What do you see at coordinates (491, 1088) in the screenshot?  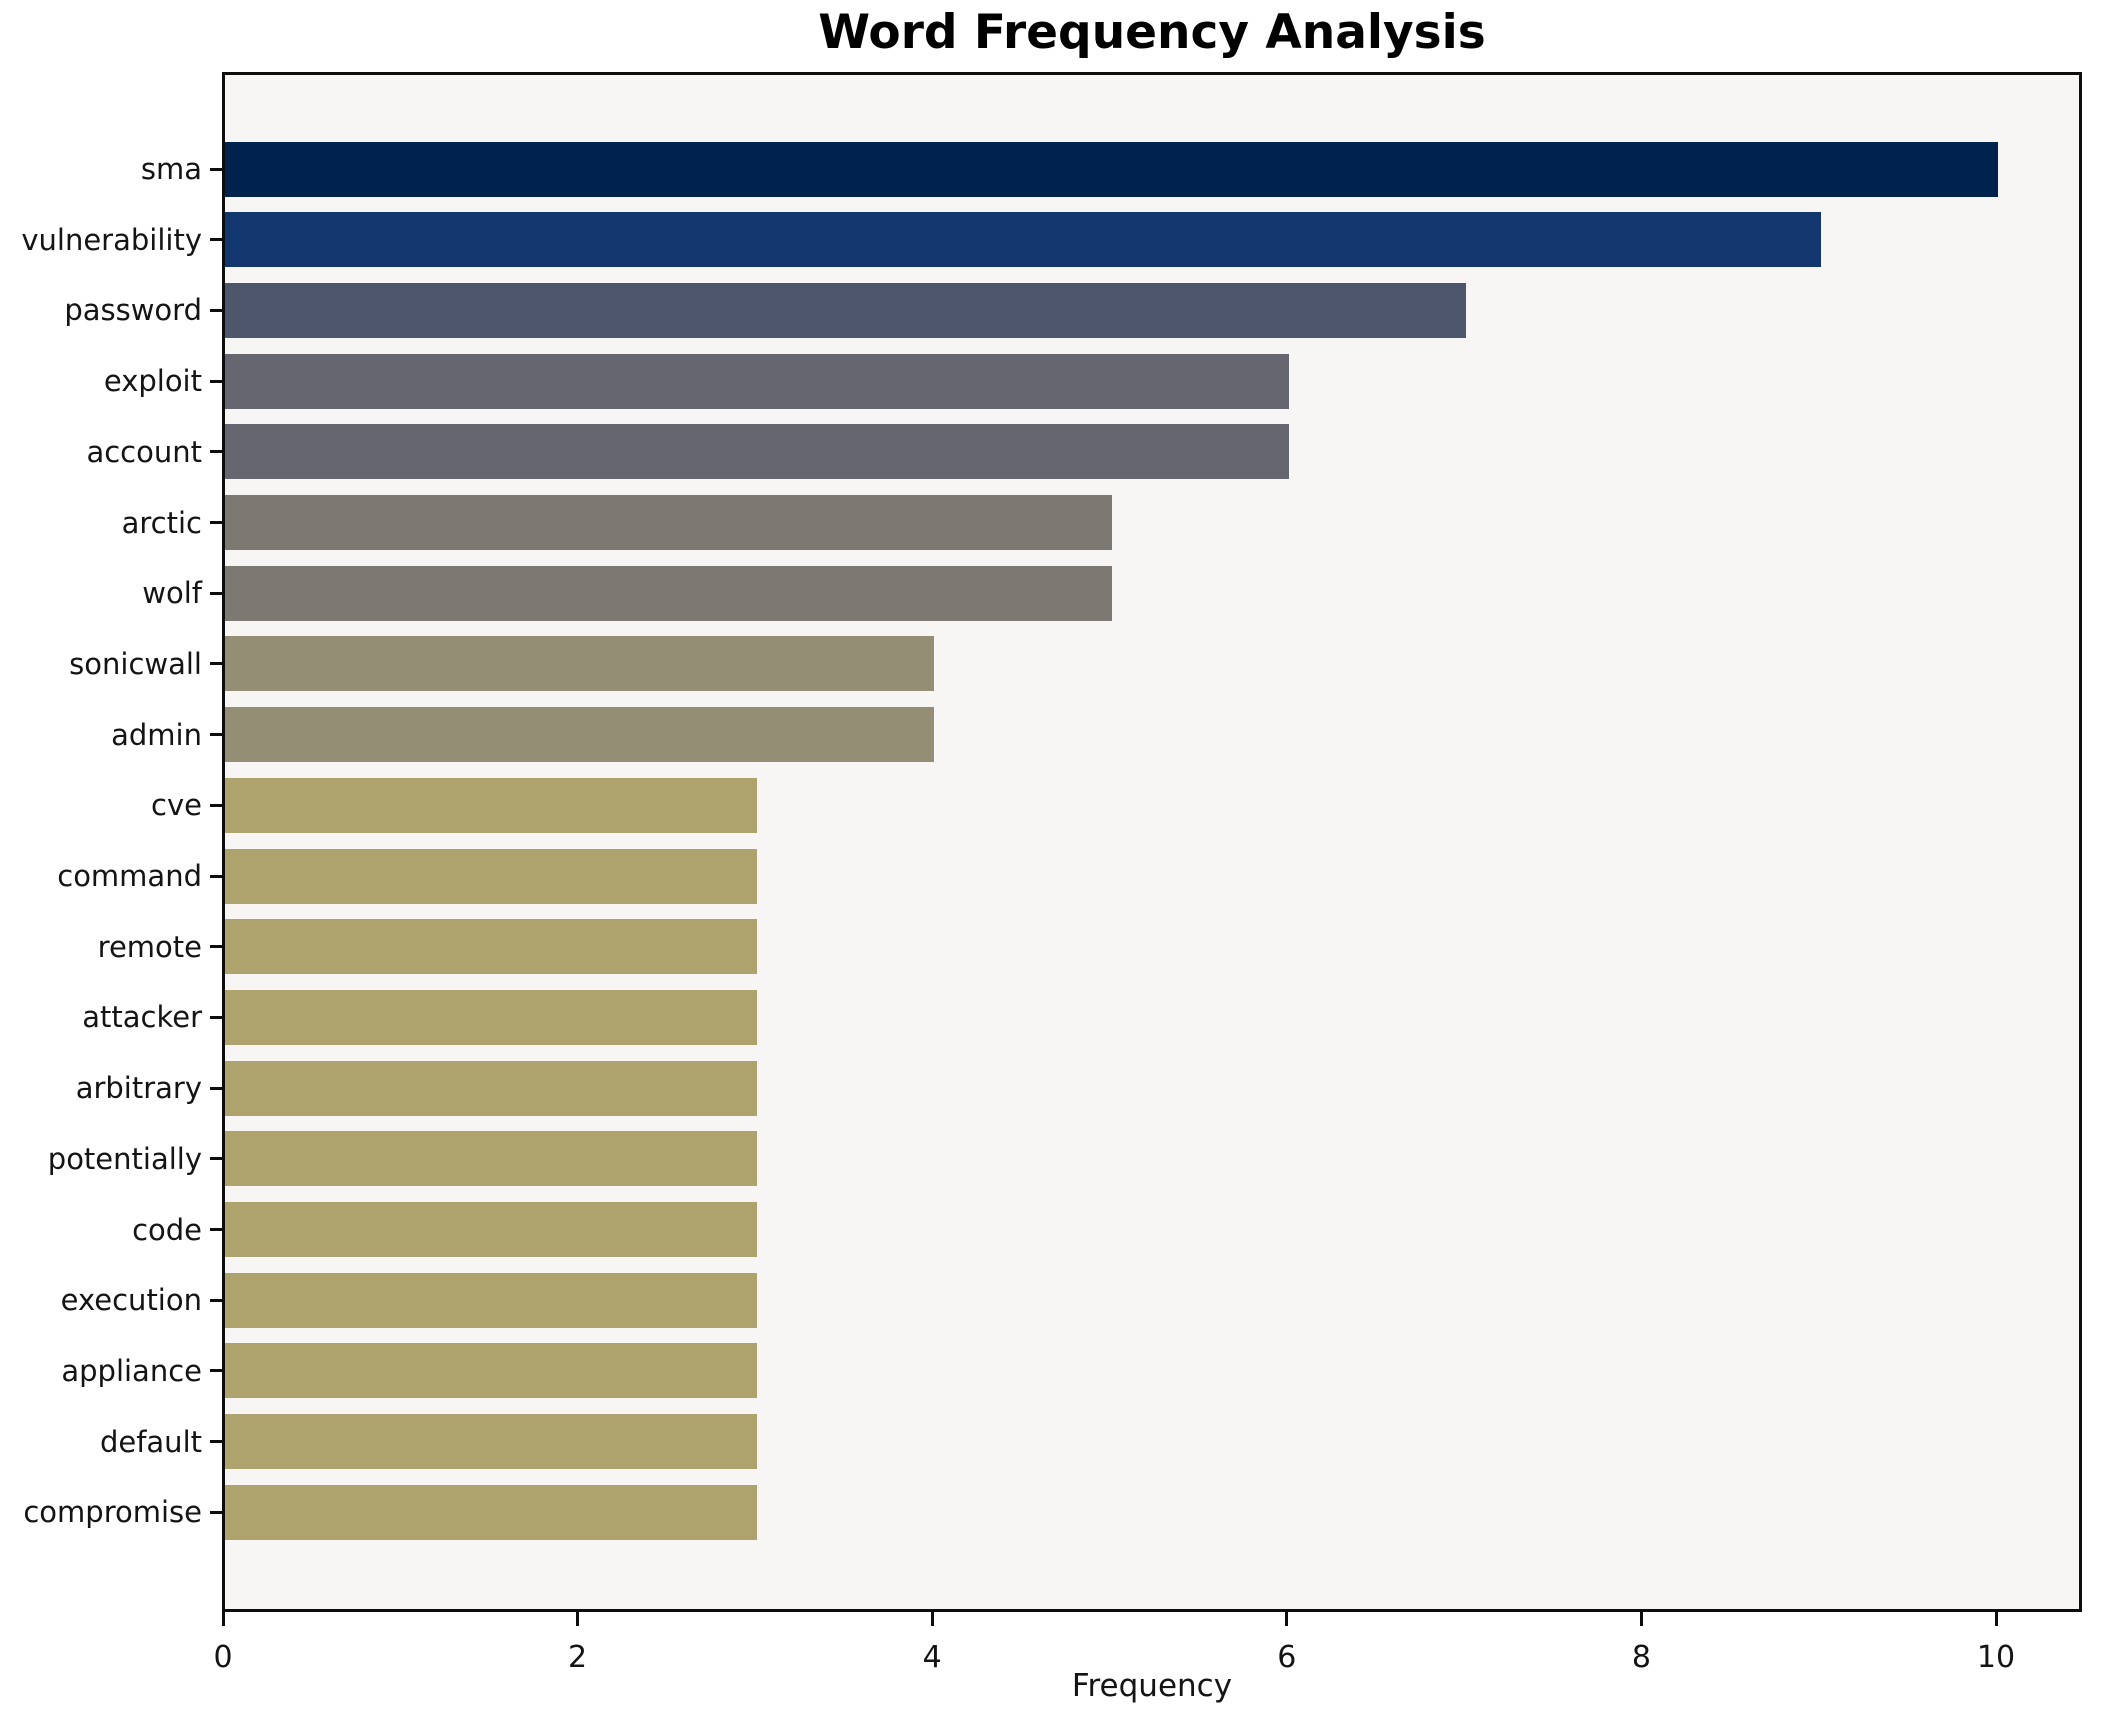 I see `bar-arbitrary` at bounding box center [491, 1088].